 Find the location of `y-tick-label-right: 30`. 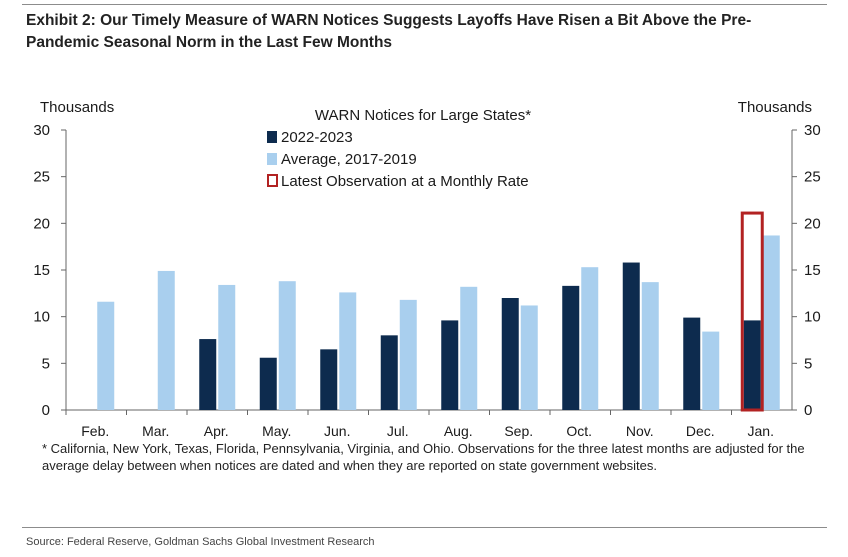

y-tick-label-right: 30 is located at coordinates (812, 130).